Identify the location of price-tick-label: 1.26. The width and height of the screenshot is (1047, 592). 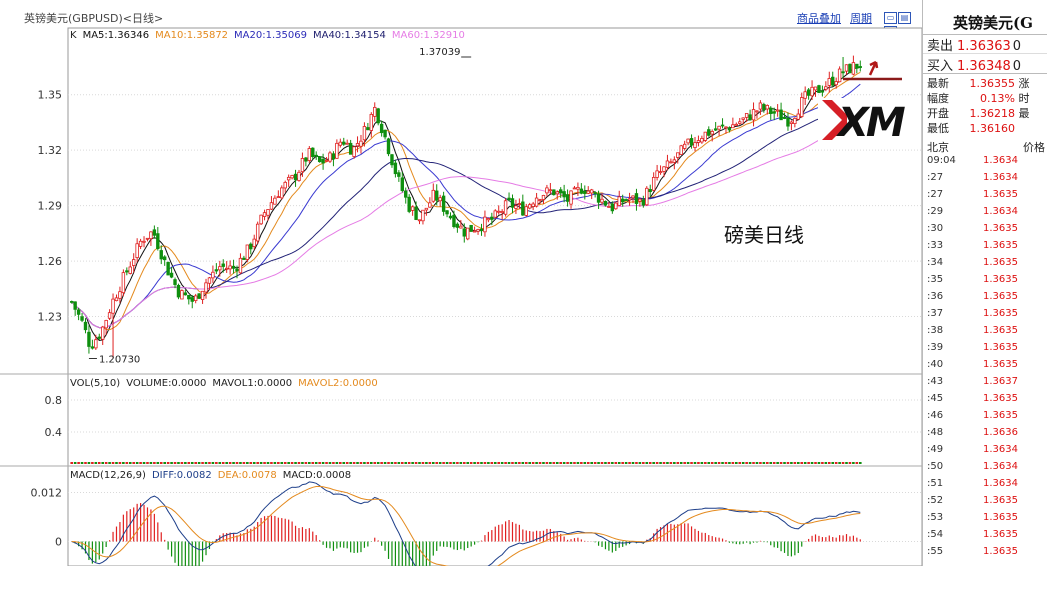
(50, 261).